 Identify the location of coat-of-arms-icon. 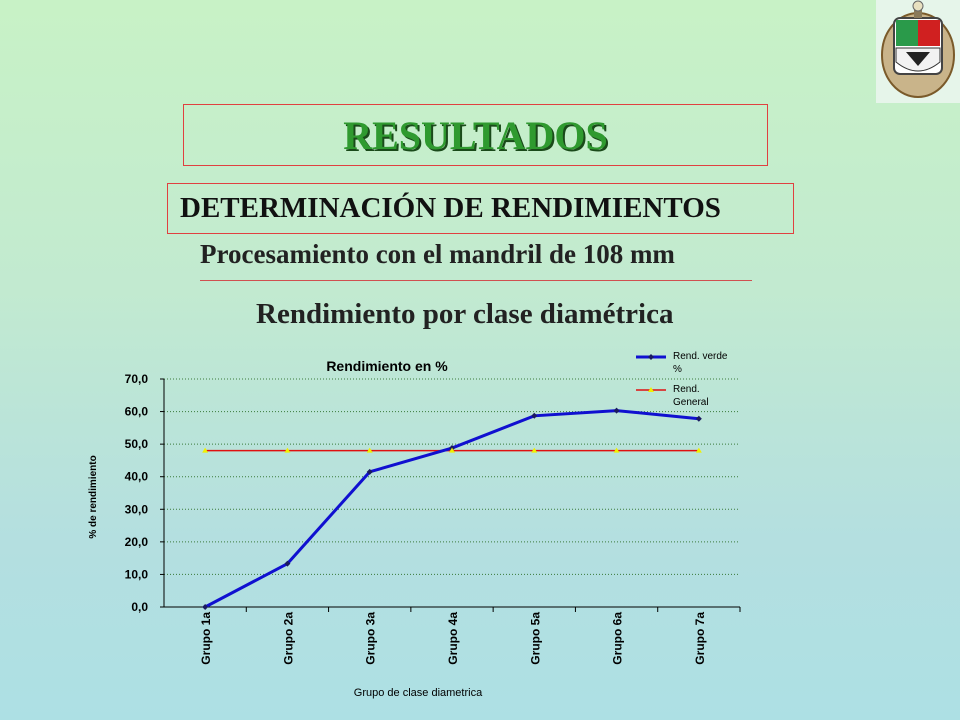
(918, 49).